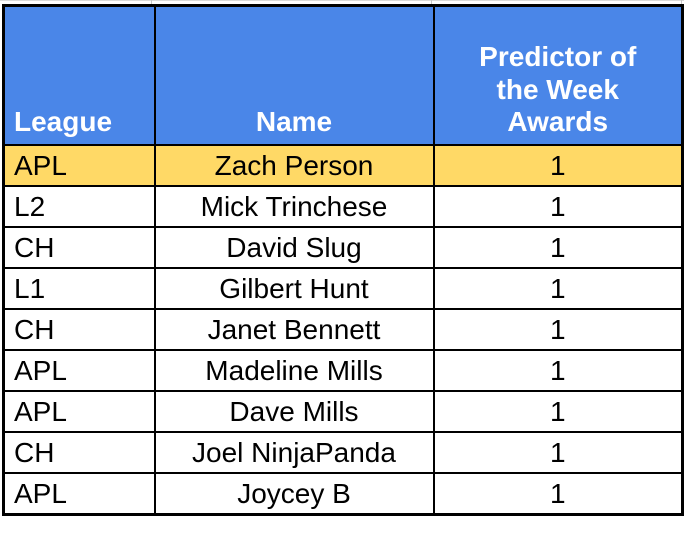 This screenshot has width=684, height=538. Describe the element at coordinates (294, 411) in the screenshot. I see `cell-name: Dave Mills` at that location.